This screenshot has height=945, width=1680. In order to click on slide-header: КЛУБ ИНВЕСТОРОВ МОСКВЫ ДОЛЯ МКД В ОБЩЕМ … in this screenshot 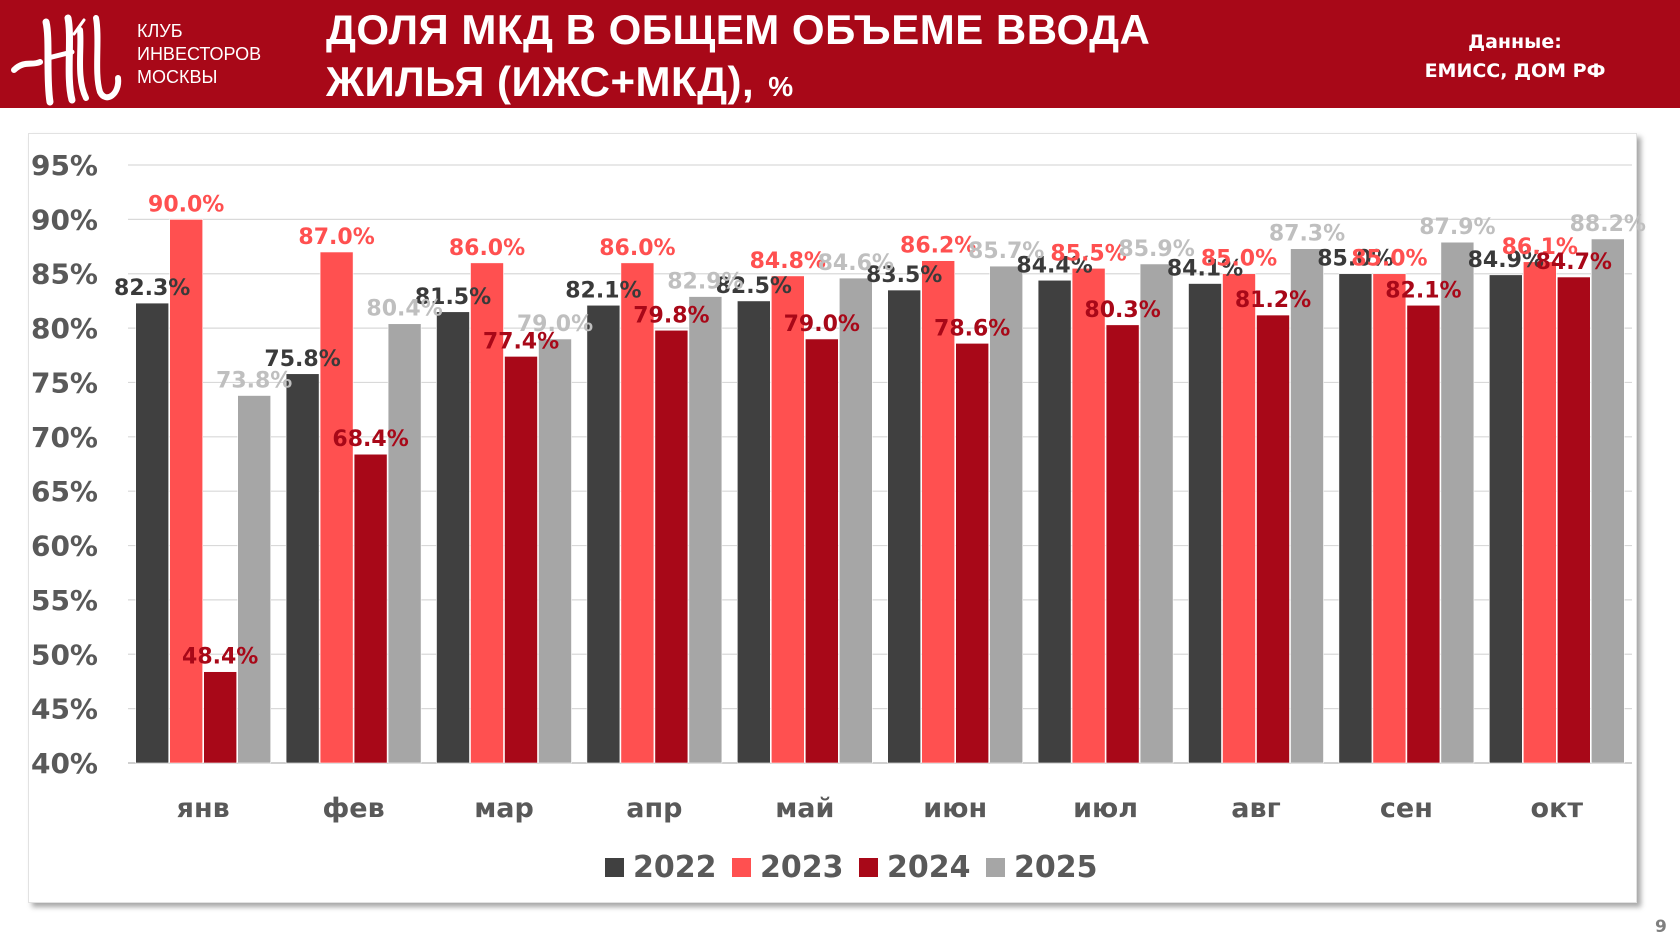, I will do `click(840, 54)`.